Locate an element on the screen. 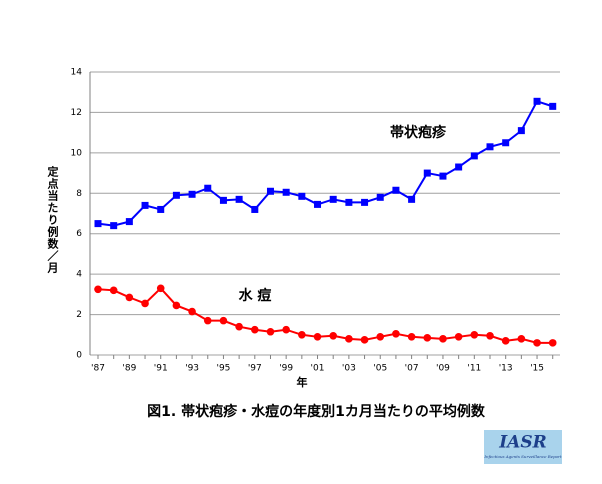 Image resolution: width=602 pixels, height=484 pixels. y-tick-label: 8 is located at coordinates (79, 194).